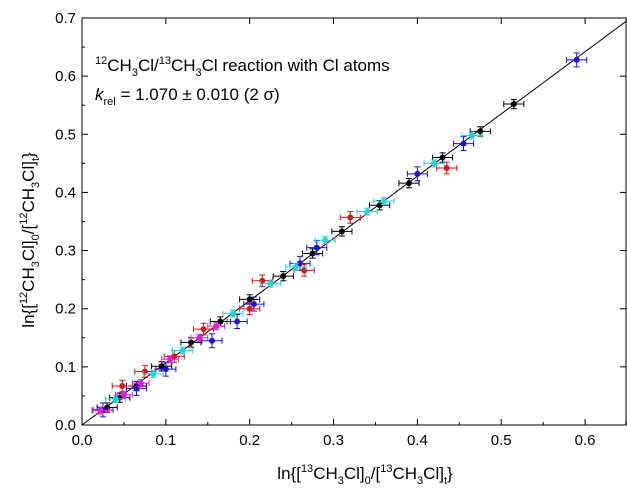  What do you see at coordinates (417, 440) in the screenshot?
I see `x-tick-label: 0.4` at bounding box center [417, 440].